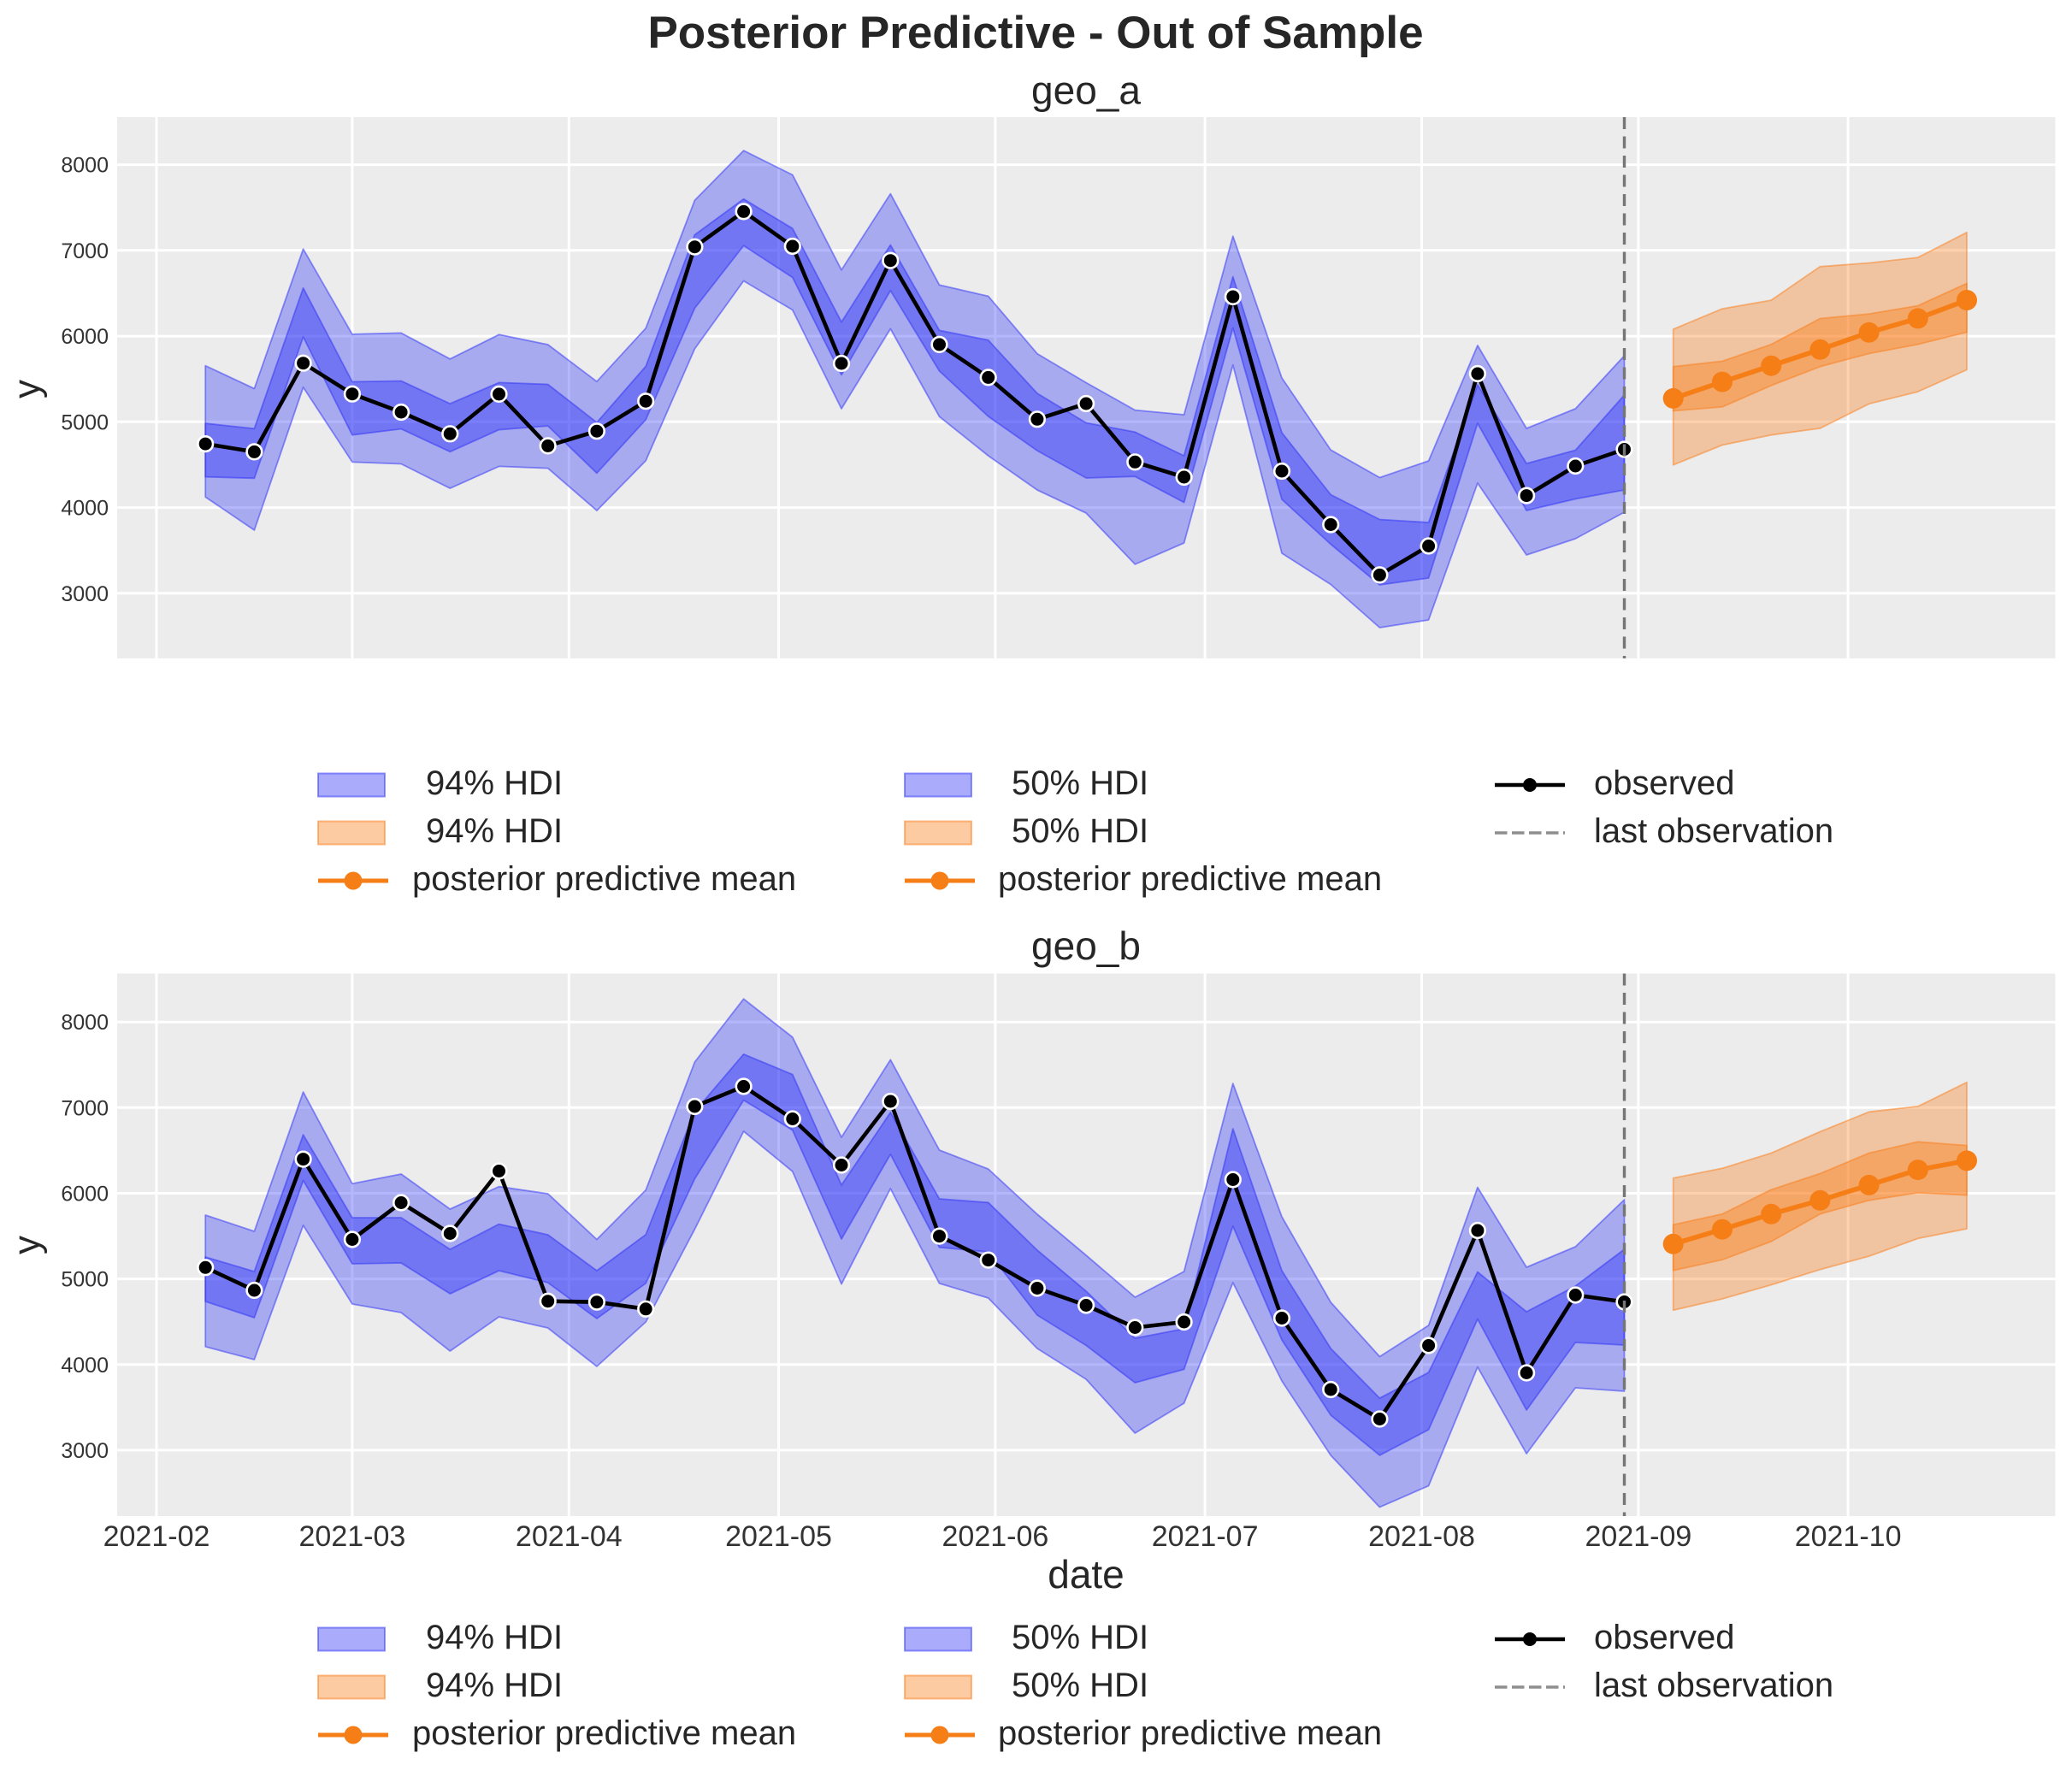 This screenshot has width=2072, height=1788. I want to click on svg-text: 2021-07, so click(1205, 1536).